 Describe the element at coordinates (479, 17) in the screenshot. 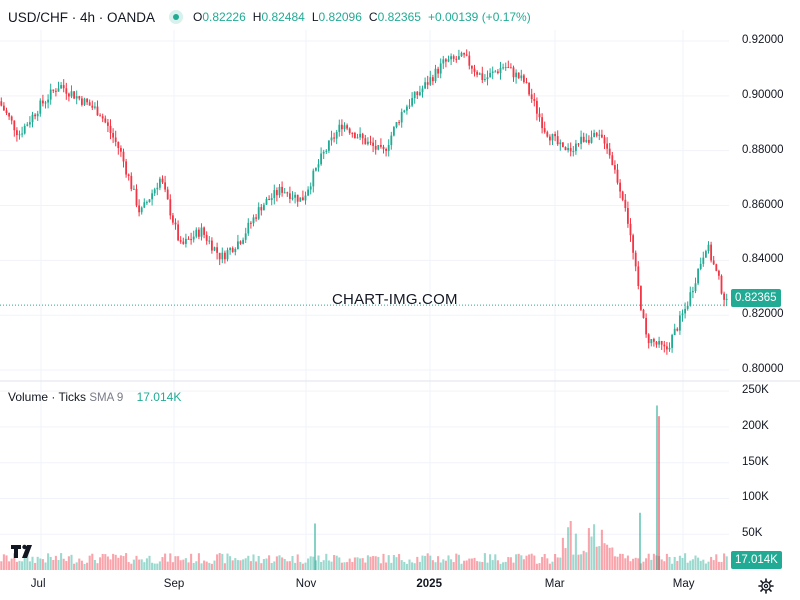

I see `change-value: +0.00139 (+0.17%)` at that location.